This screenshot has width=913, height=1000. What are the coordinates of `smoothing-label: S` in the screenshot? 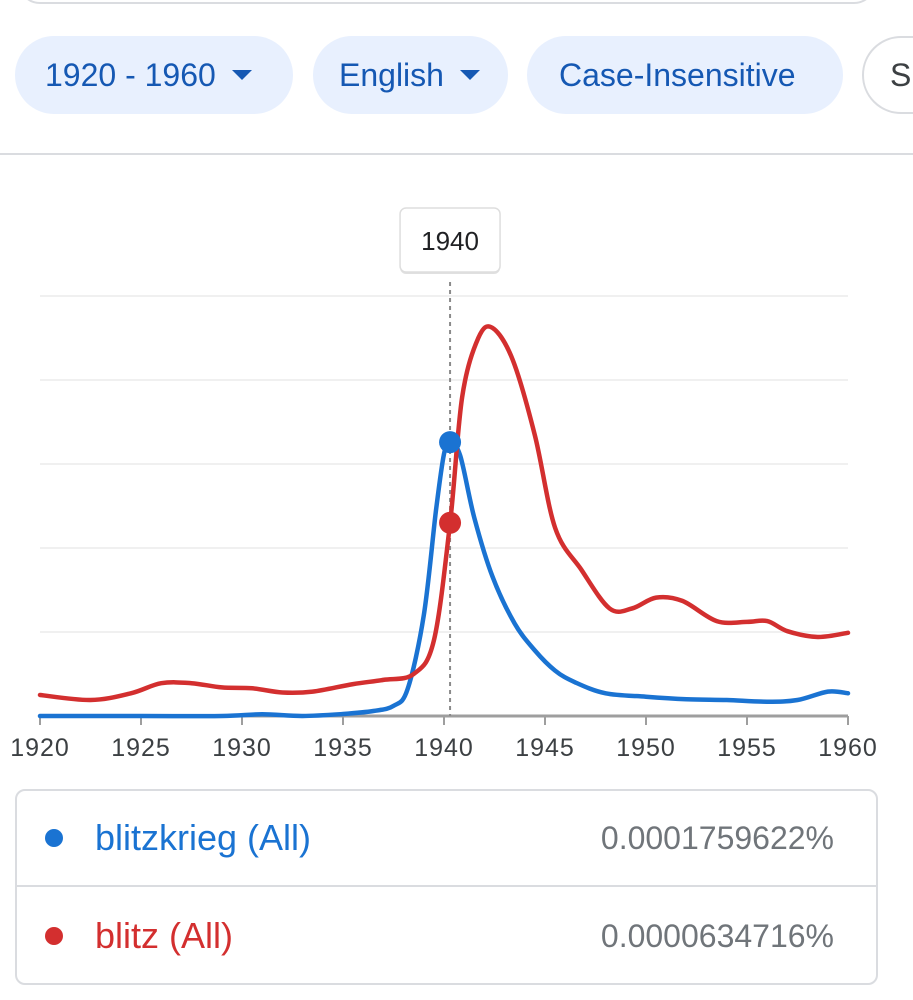 It's located at (901, 74).